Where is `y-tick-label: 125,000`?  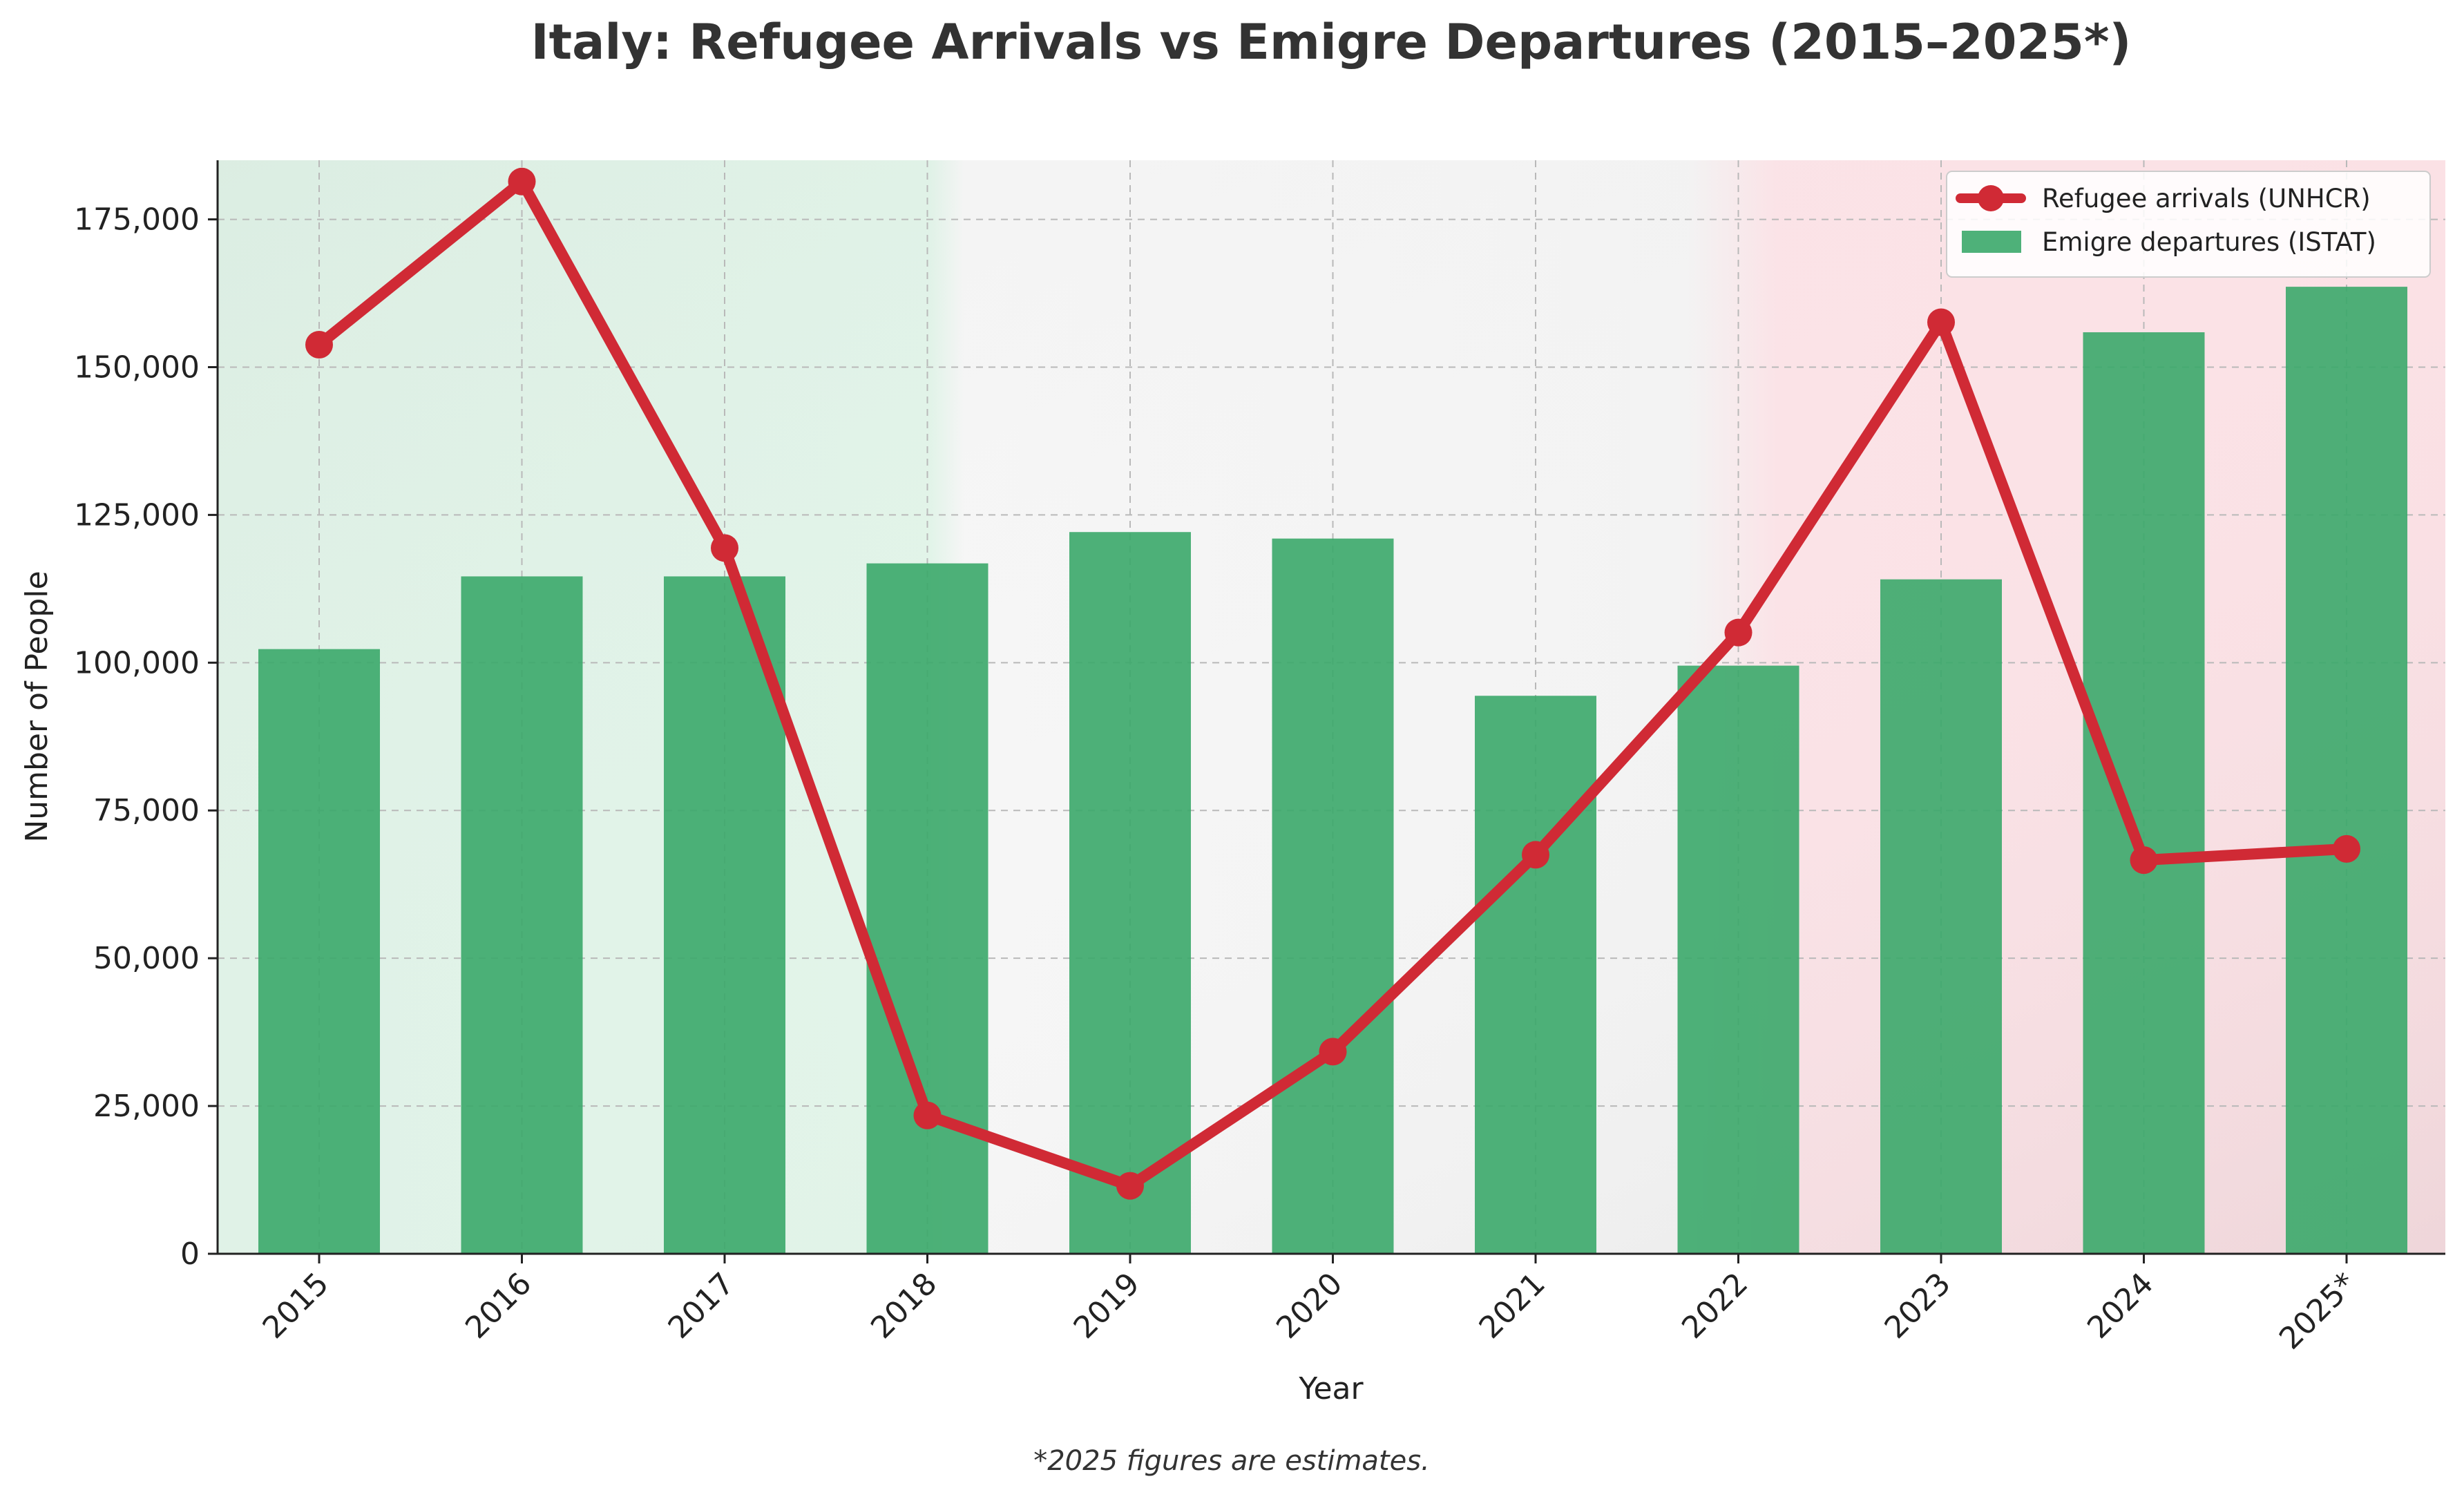 y-tick-label: 125,000 is located at coordinates (137, 515).